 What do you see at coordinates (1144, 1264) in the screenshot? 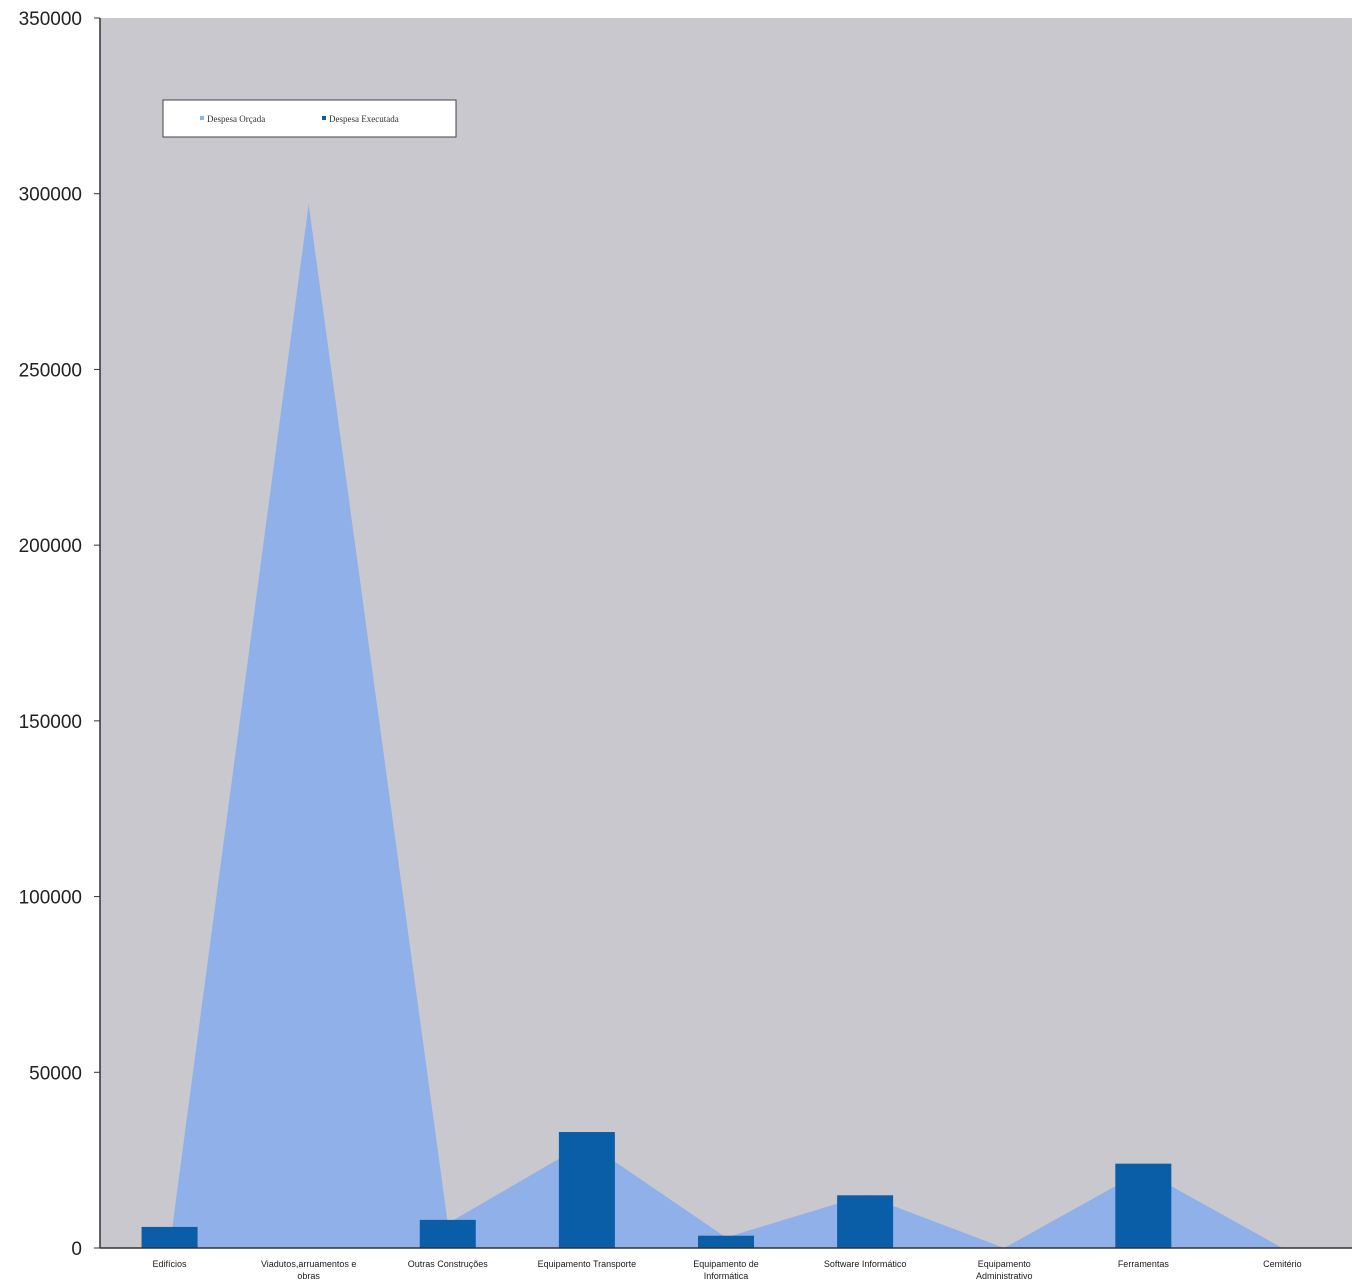
I see `x-category-label: Ferramentas` at bounding box center [1144, 1264].